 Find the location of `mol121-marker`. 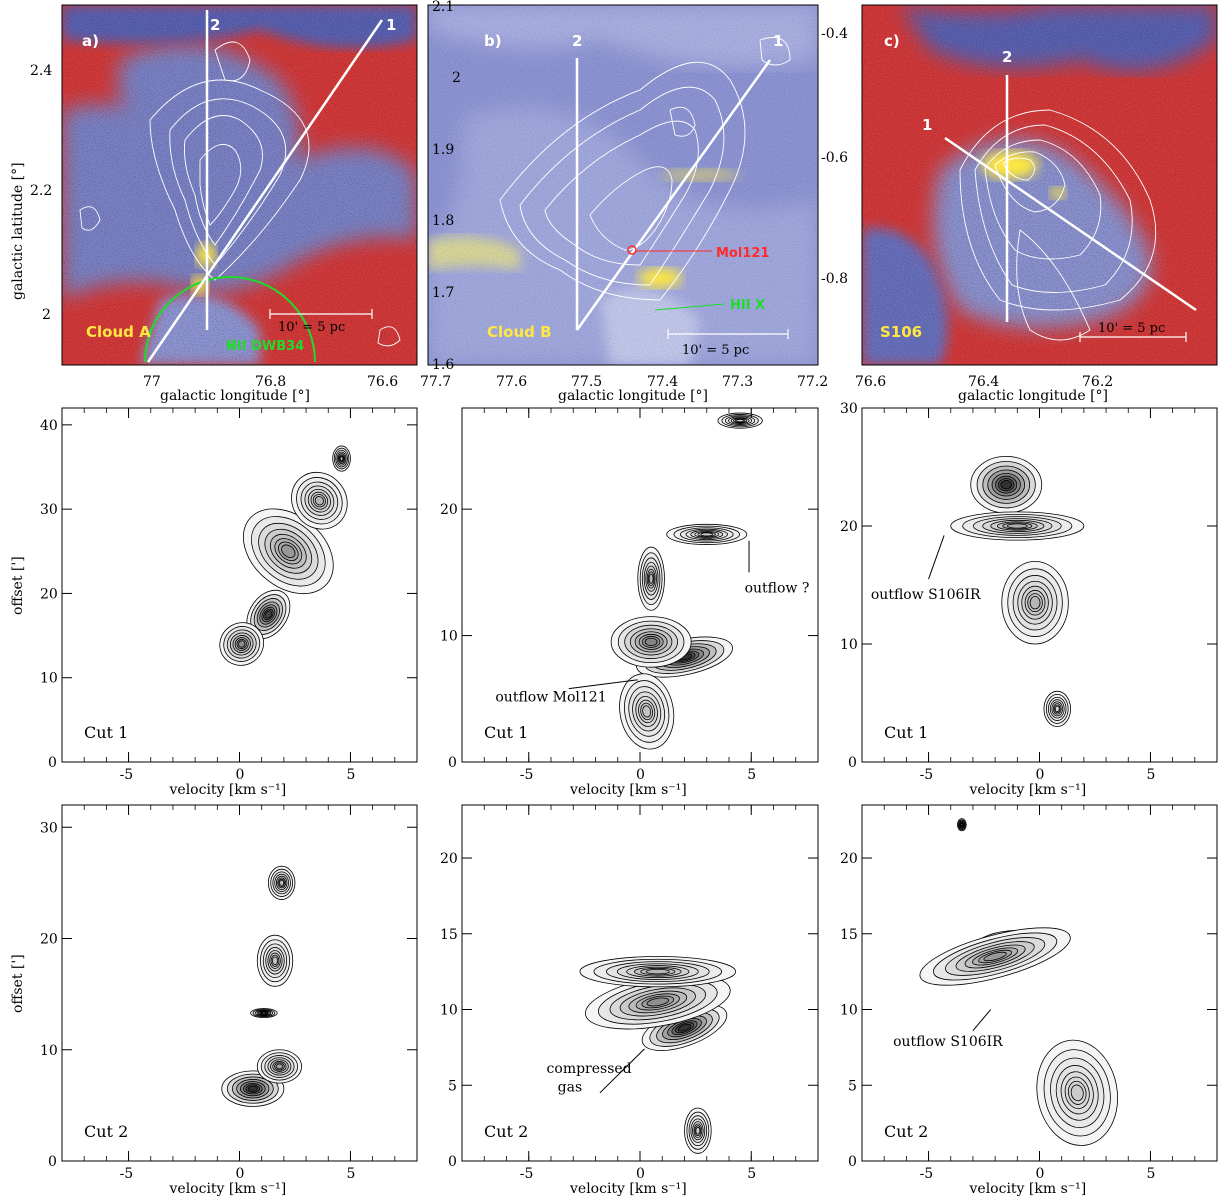

mol121-marker is located at coordinates (632, 250).